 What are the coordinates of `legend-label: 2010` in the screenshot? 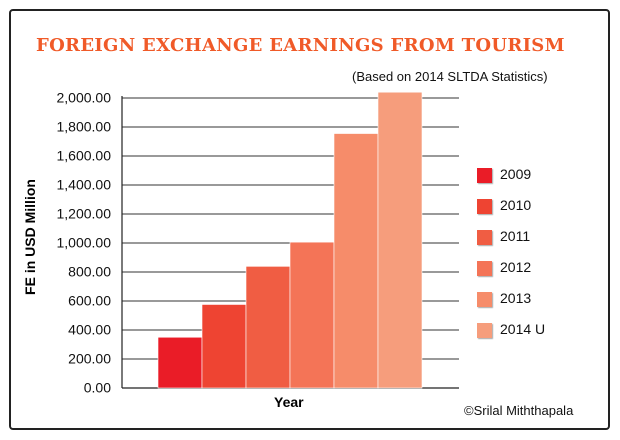 It's located at (516, 205).